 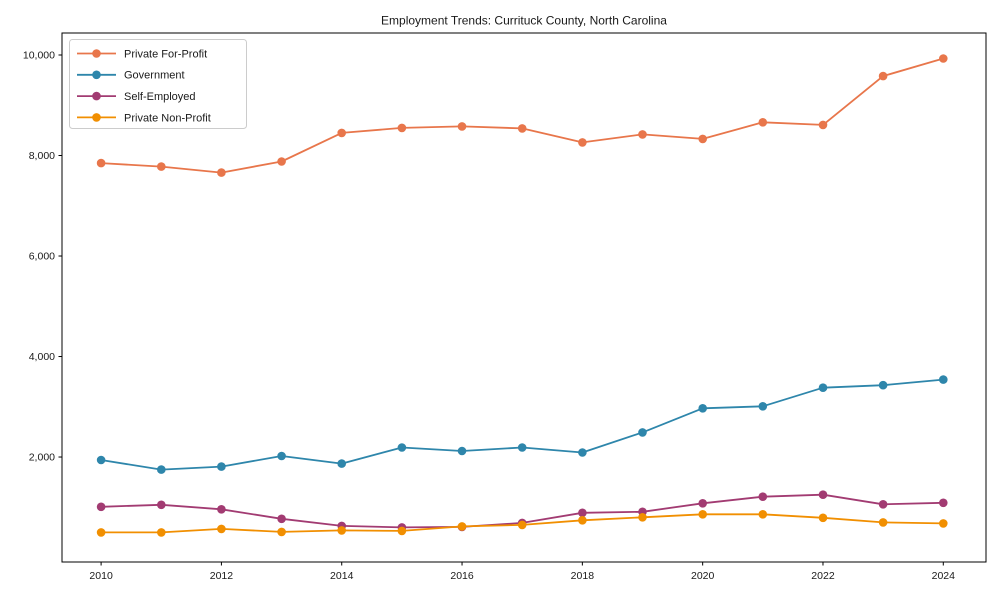 What do you see at coordinates (165, 54) in the screenshot?
I see `legend-label-private-for-profit: Private For-Profit` at bounding box center [165, 54].